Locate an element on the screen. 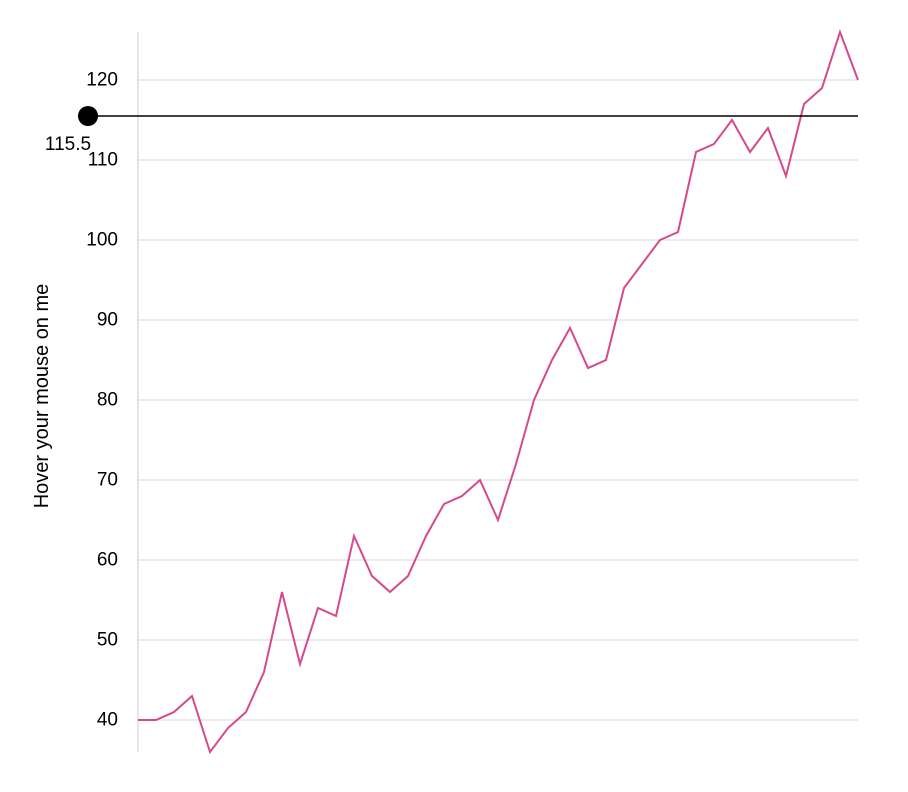  crosshair-marker is located at coordinates (88, 116).